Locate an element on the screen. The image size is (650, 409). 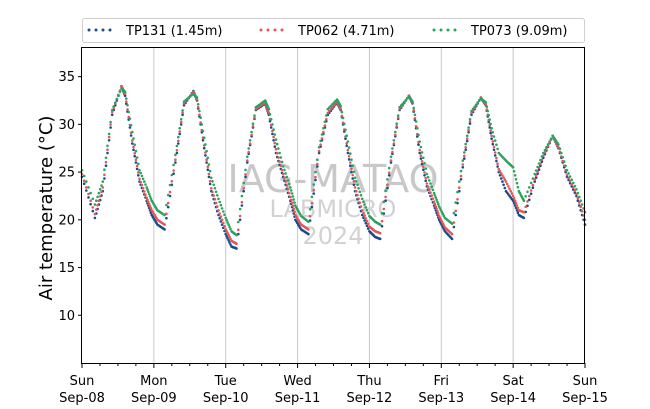
watermark-line-2: LABMICRO is located at coordinates (333, 209).